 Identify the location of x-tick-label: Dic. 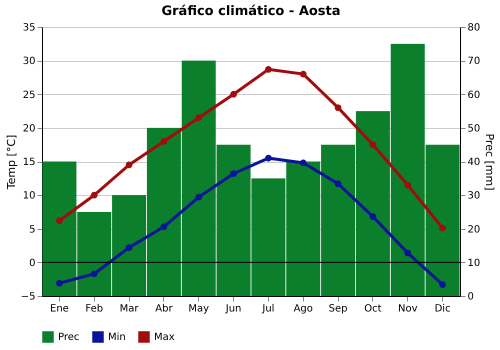
(442, 309).